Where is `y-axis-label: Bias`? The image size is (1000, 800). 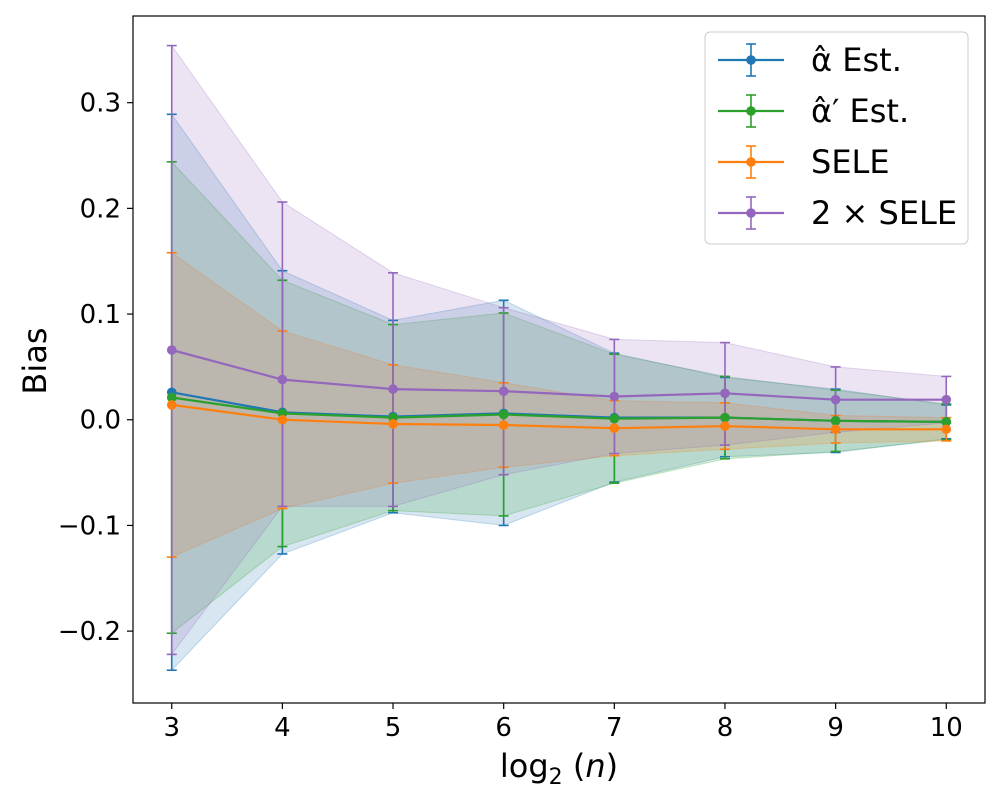
y-axis-label: Bias is located at coordinates (35, 360).